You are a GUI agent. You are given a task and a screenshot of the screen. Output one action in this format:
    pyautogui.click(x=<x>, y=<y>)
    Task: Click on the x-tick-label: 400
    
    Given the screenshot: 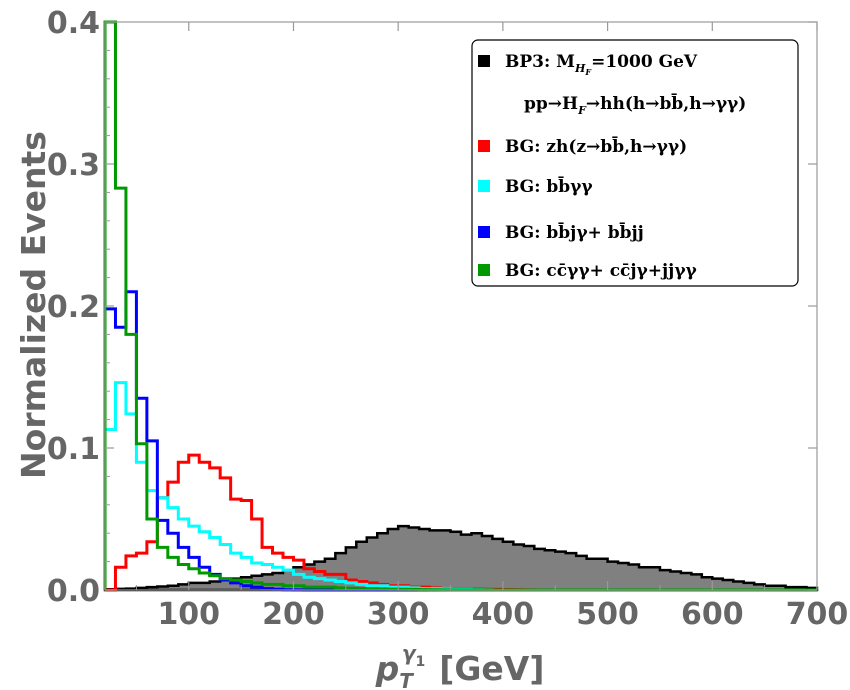 What is the action you would take?
    pyautogui.click(x=503, y=614)
    